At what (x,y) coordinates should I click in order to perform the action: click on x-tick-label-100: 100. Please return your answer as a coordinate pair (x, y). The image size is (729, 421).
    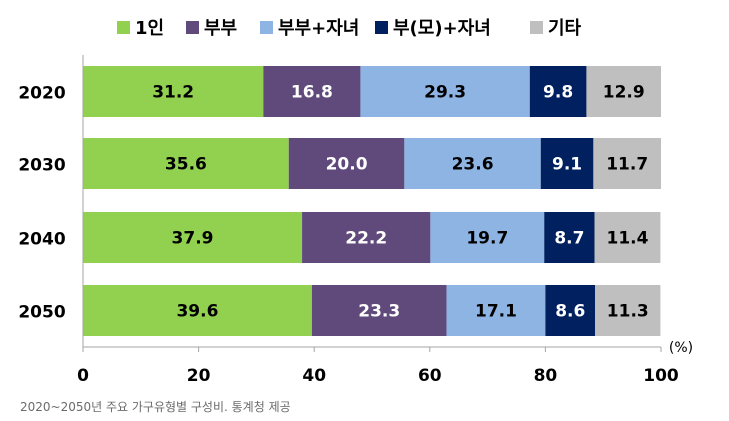
    Looking at the image, I should click on (661, 376).